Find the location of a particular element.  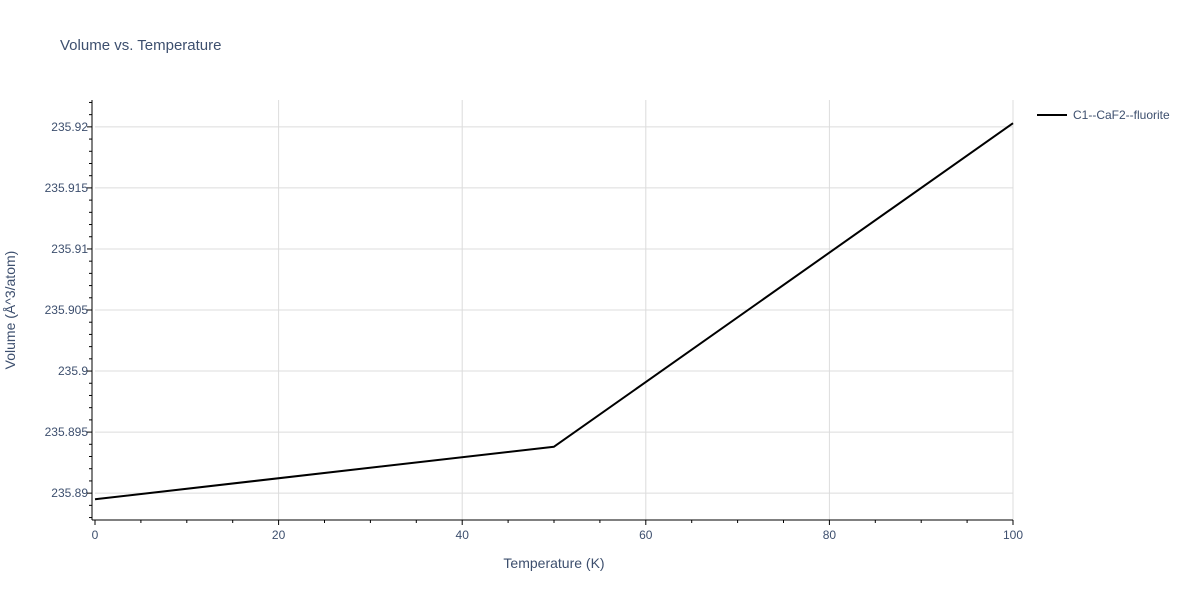

y-tick-label: 235.89 is located at coordinates (69, 493).